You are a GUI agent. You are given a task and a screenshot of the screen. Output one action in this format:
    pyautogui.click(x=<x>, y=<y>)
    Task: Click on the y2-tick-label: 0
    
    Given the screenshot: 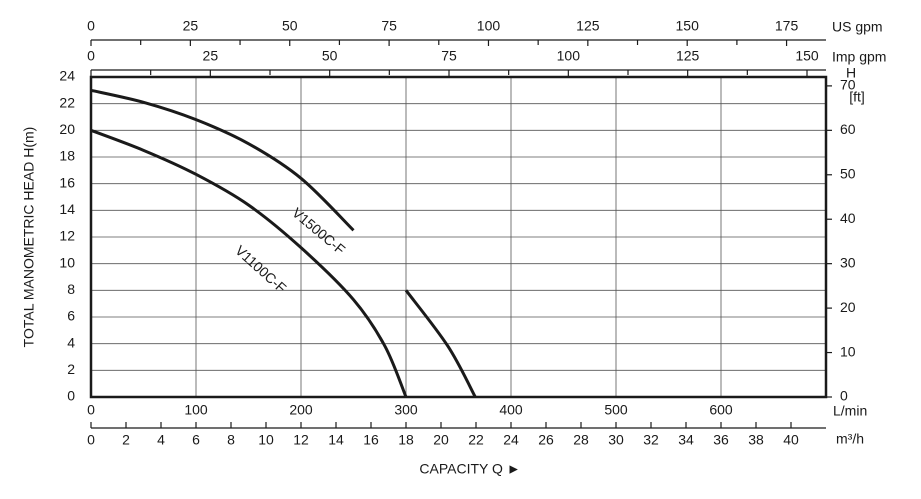 What is the action you would take?
    pyautogui.click(x=844, y=396)
    